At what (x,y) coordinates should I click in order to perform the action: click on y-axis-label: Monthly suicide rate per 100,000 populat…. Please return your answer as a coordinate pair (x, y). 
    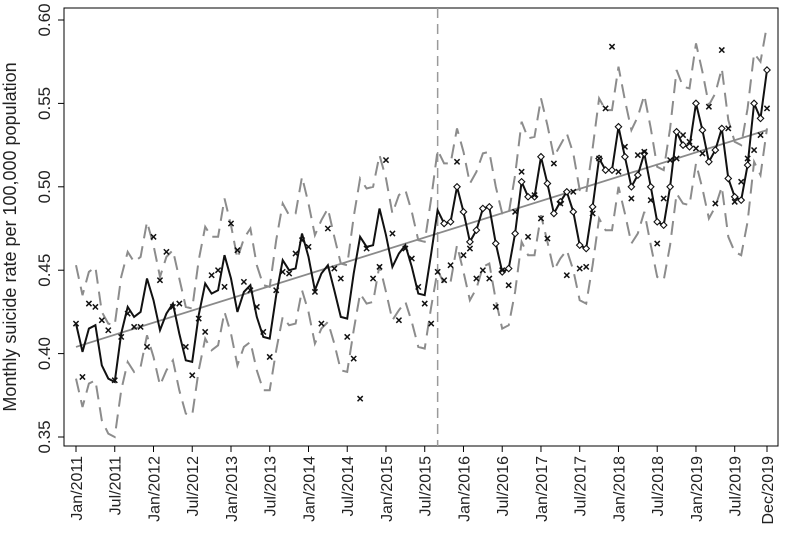
    Looking at the image, I should click on (10, 236).